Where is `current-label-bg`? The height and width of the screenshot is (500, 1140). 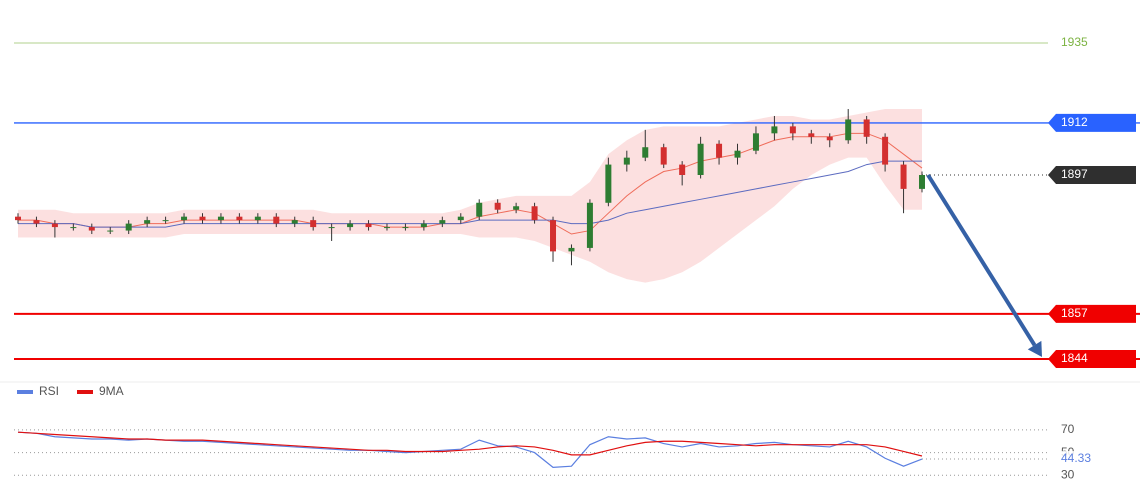
current-label-bg is located at coordinates (1078, 459).